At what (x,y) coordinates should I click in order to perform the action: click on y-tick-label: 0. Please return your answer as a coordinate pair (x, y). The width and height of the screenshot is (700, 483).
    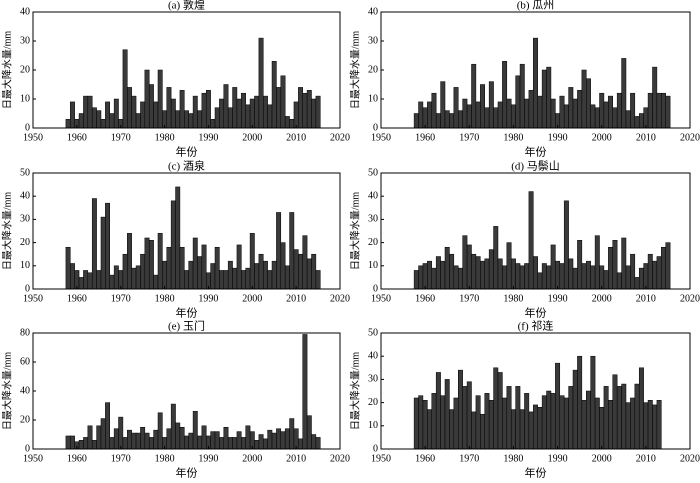
    Looking at the image, I should click on (375, 288).